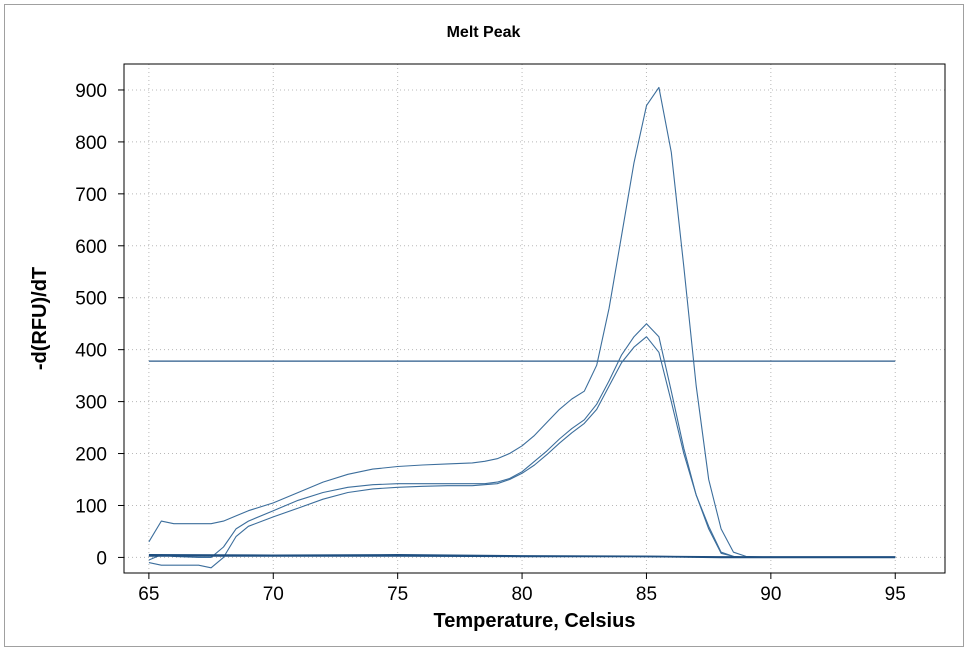 The image size is (967, 650). Describe the element at coordinates (483, 32) in the screenshot. I see `chart-title: Melt Peak` at that location.